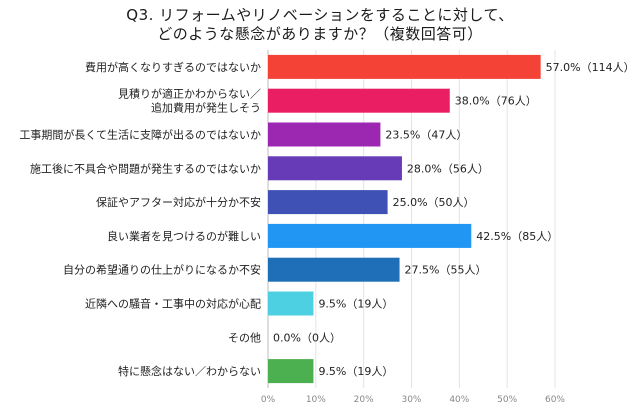 This screenshot has height=410, width=640. Describe the element at coordinates (426, 135) in the screenshot. I see `value-label: 23.5%（47人）` at that location.